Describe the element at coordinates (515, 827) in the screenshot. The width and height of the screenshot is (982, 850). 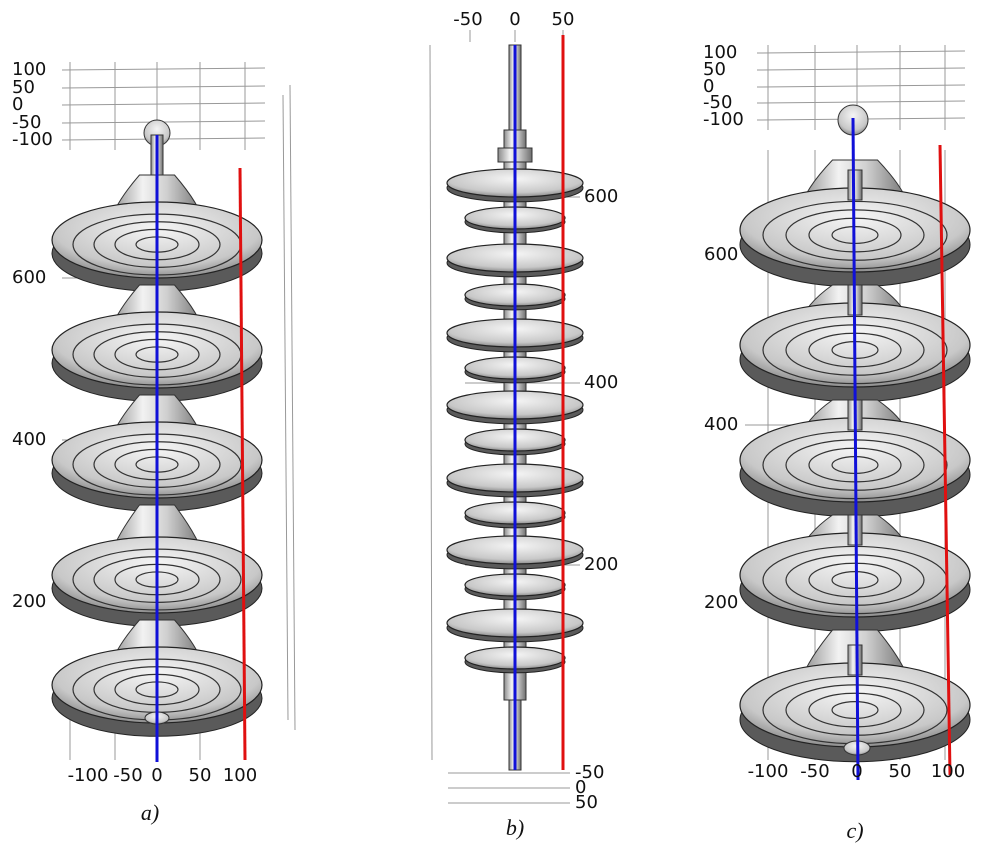
I see `panel-caption: b)` at that location.